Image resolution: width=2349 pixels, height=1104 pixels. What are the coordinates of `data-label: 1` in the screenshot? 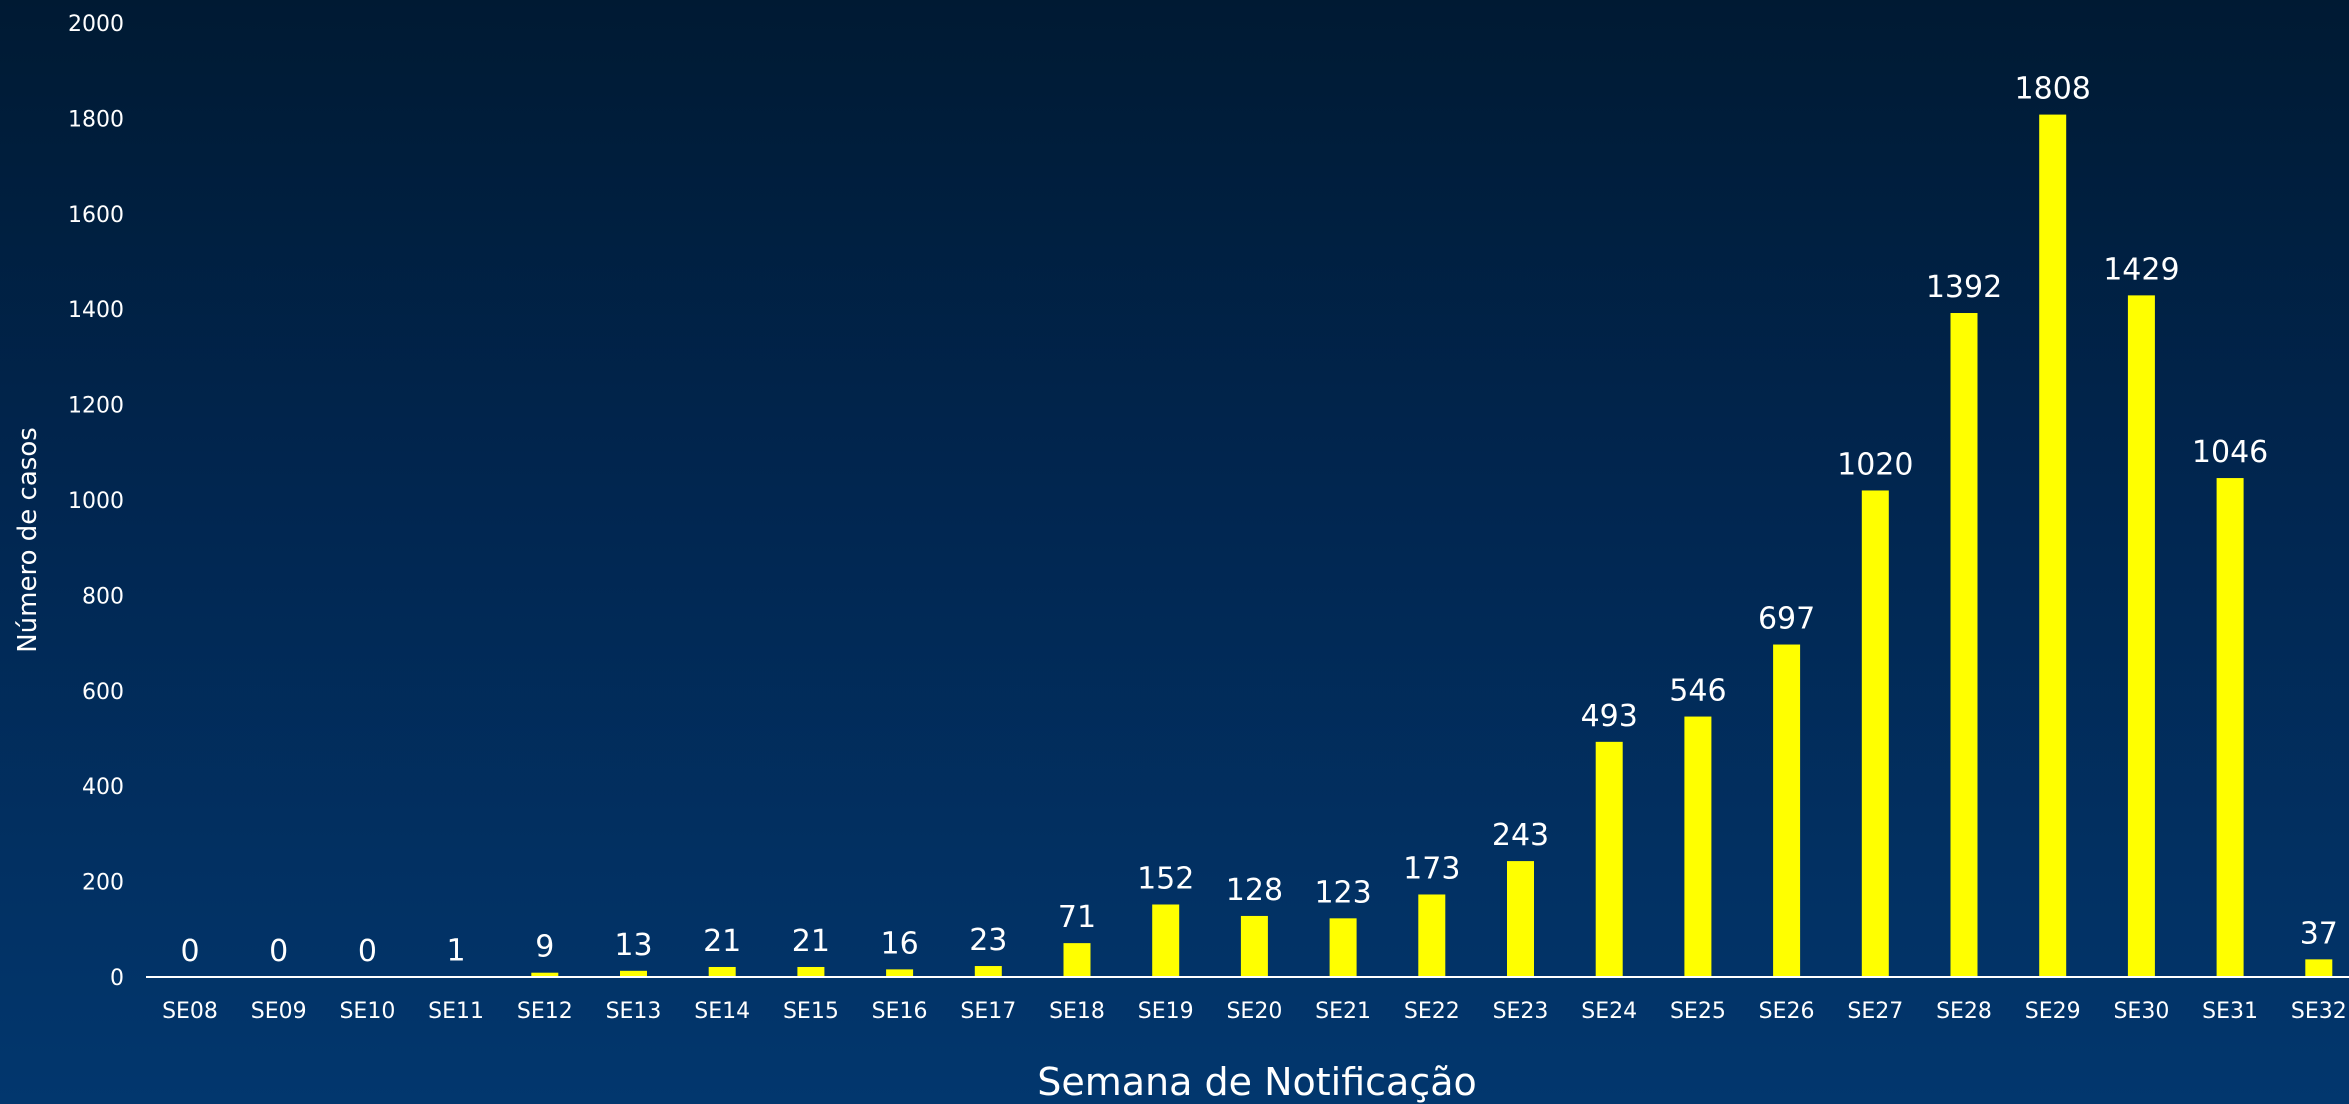 It's located at (456, 951).